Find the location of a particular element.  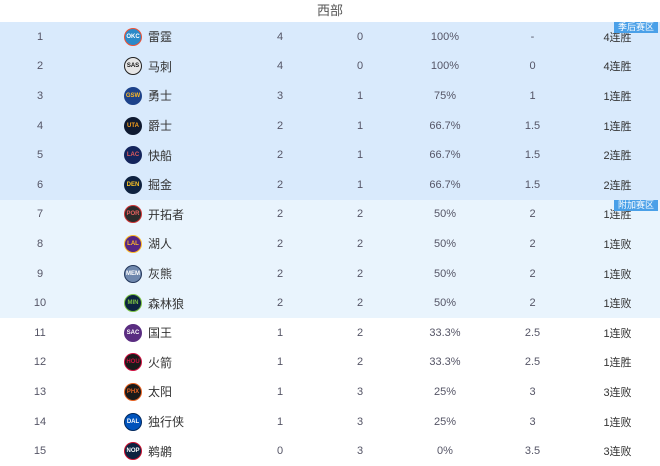

team-logo-icon: SAC is located at coordinates (133, 332).